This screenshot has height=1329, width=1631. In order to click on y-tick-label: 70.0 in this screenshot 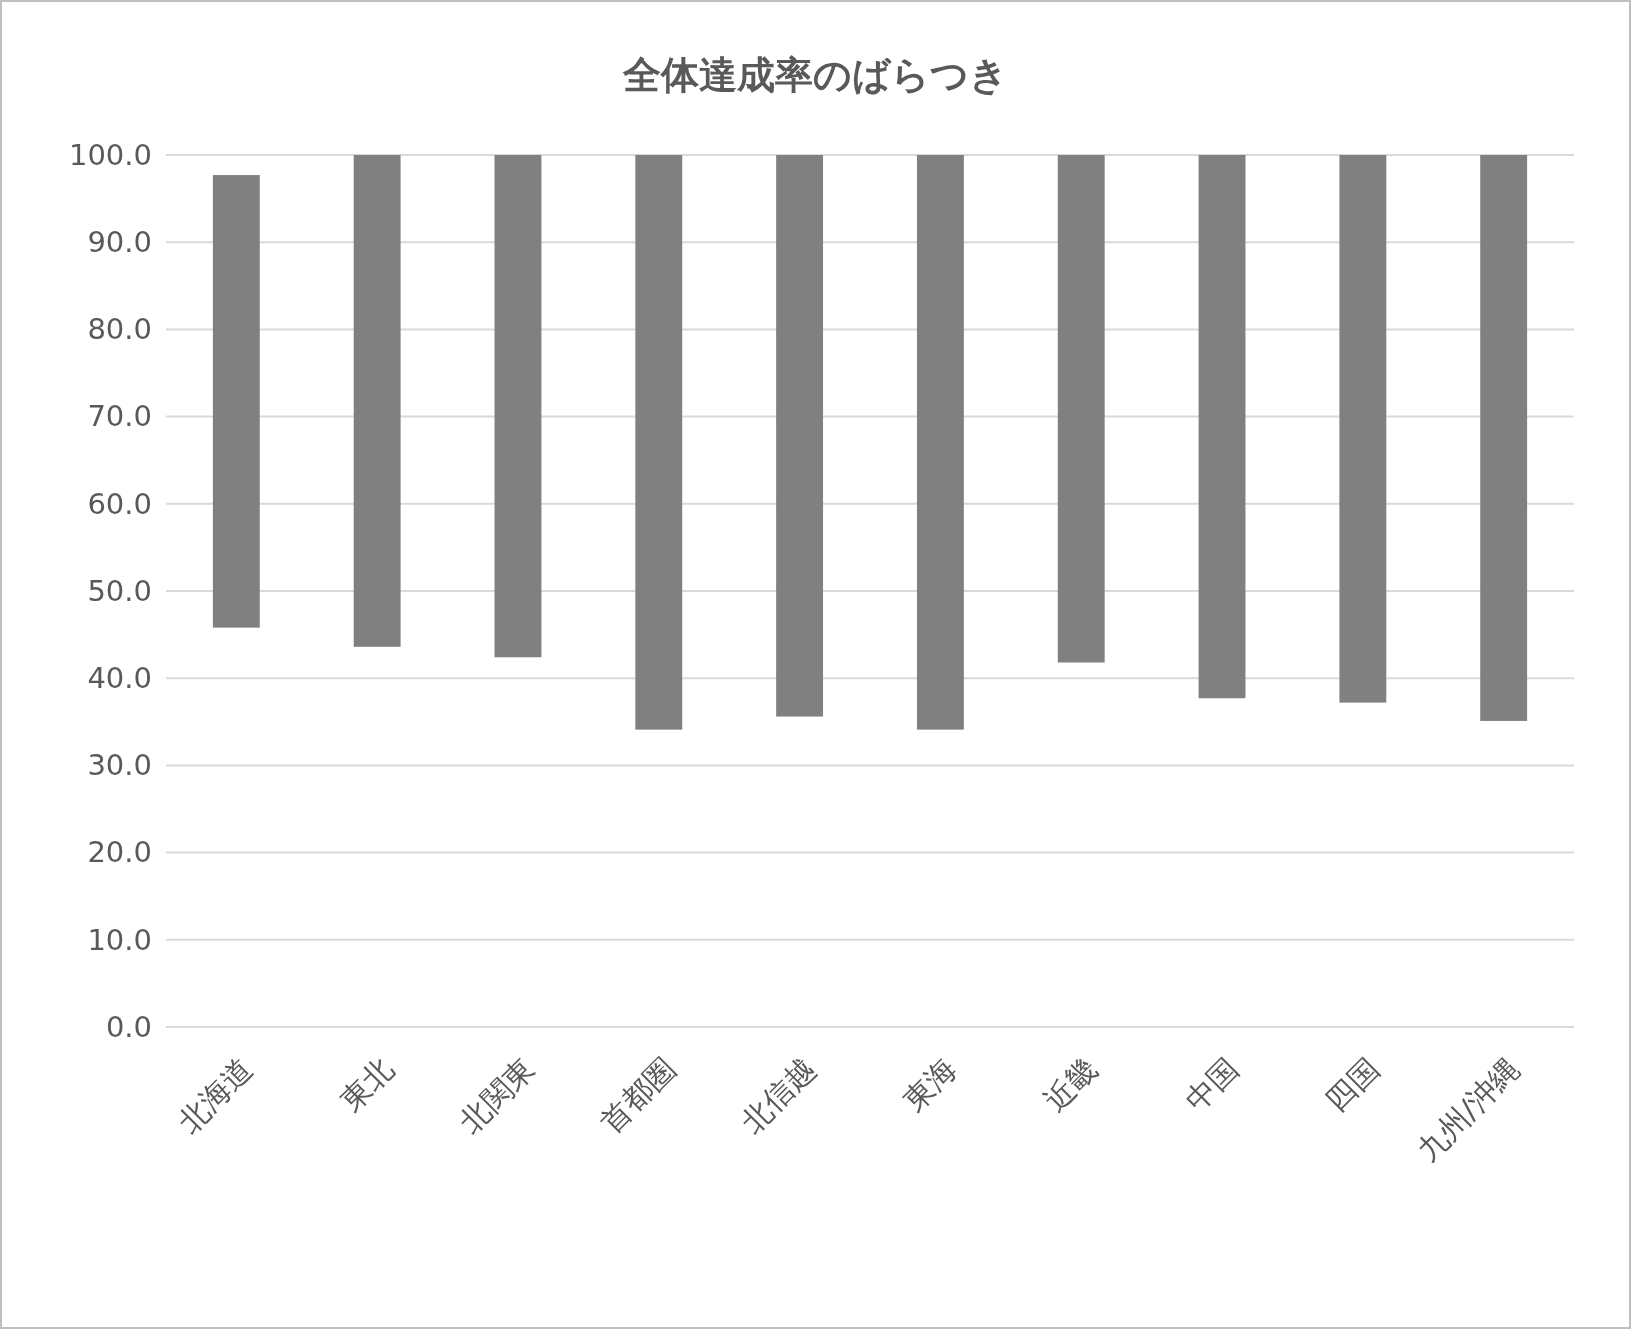, I will do `click(119, 416)`.